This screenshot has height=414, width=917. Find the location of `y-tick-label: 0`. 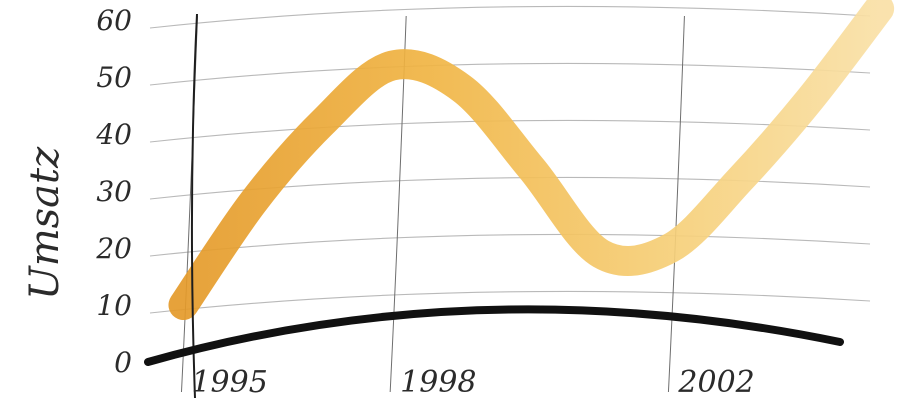

y-tick-label: 0 is located at coordinates (123, 362).